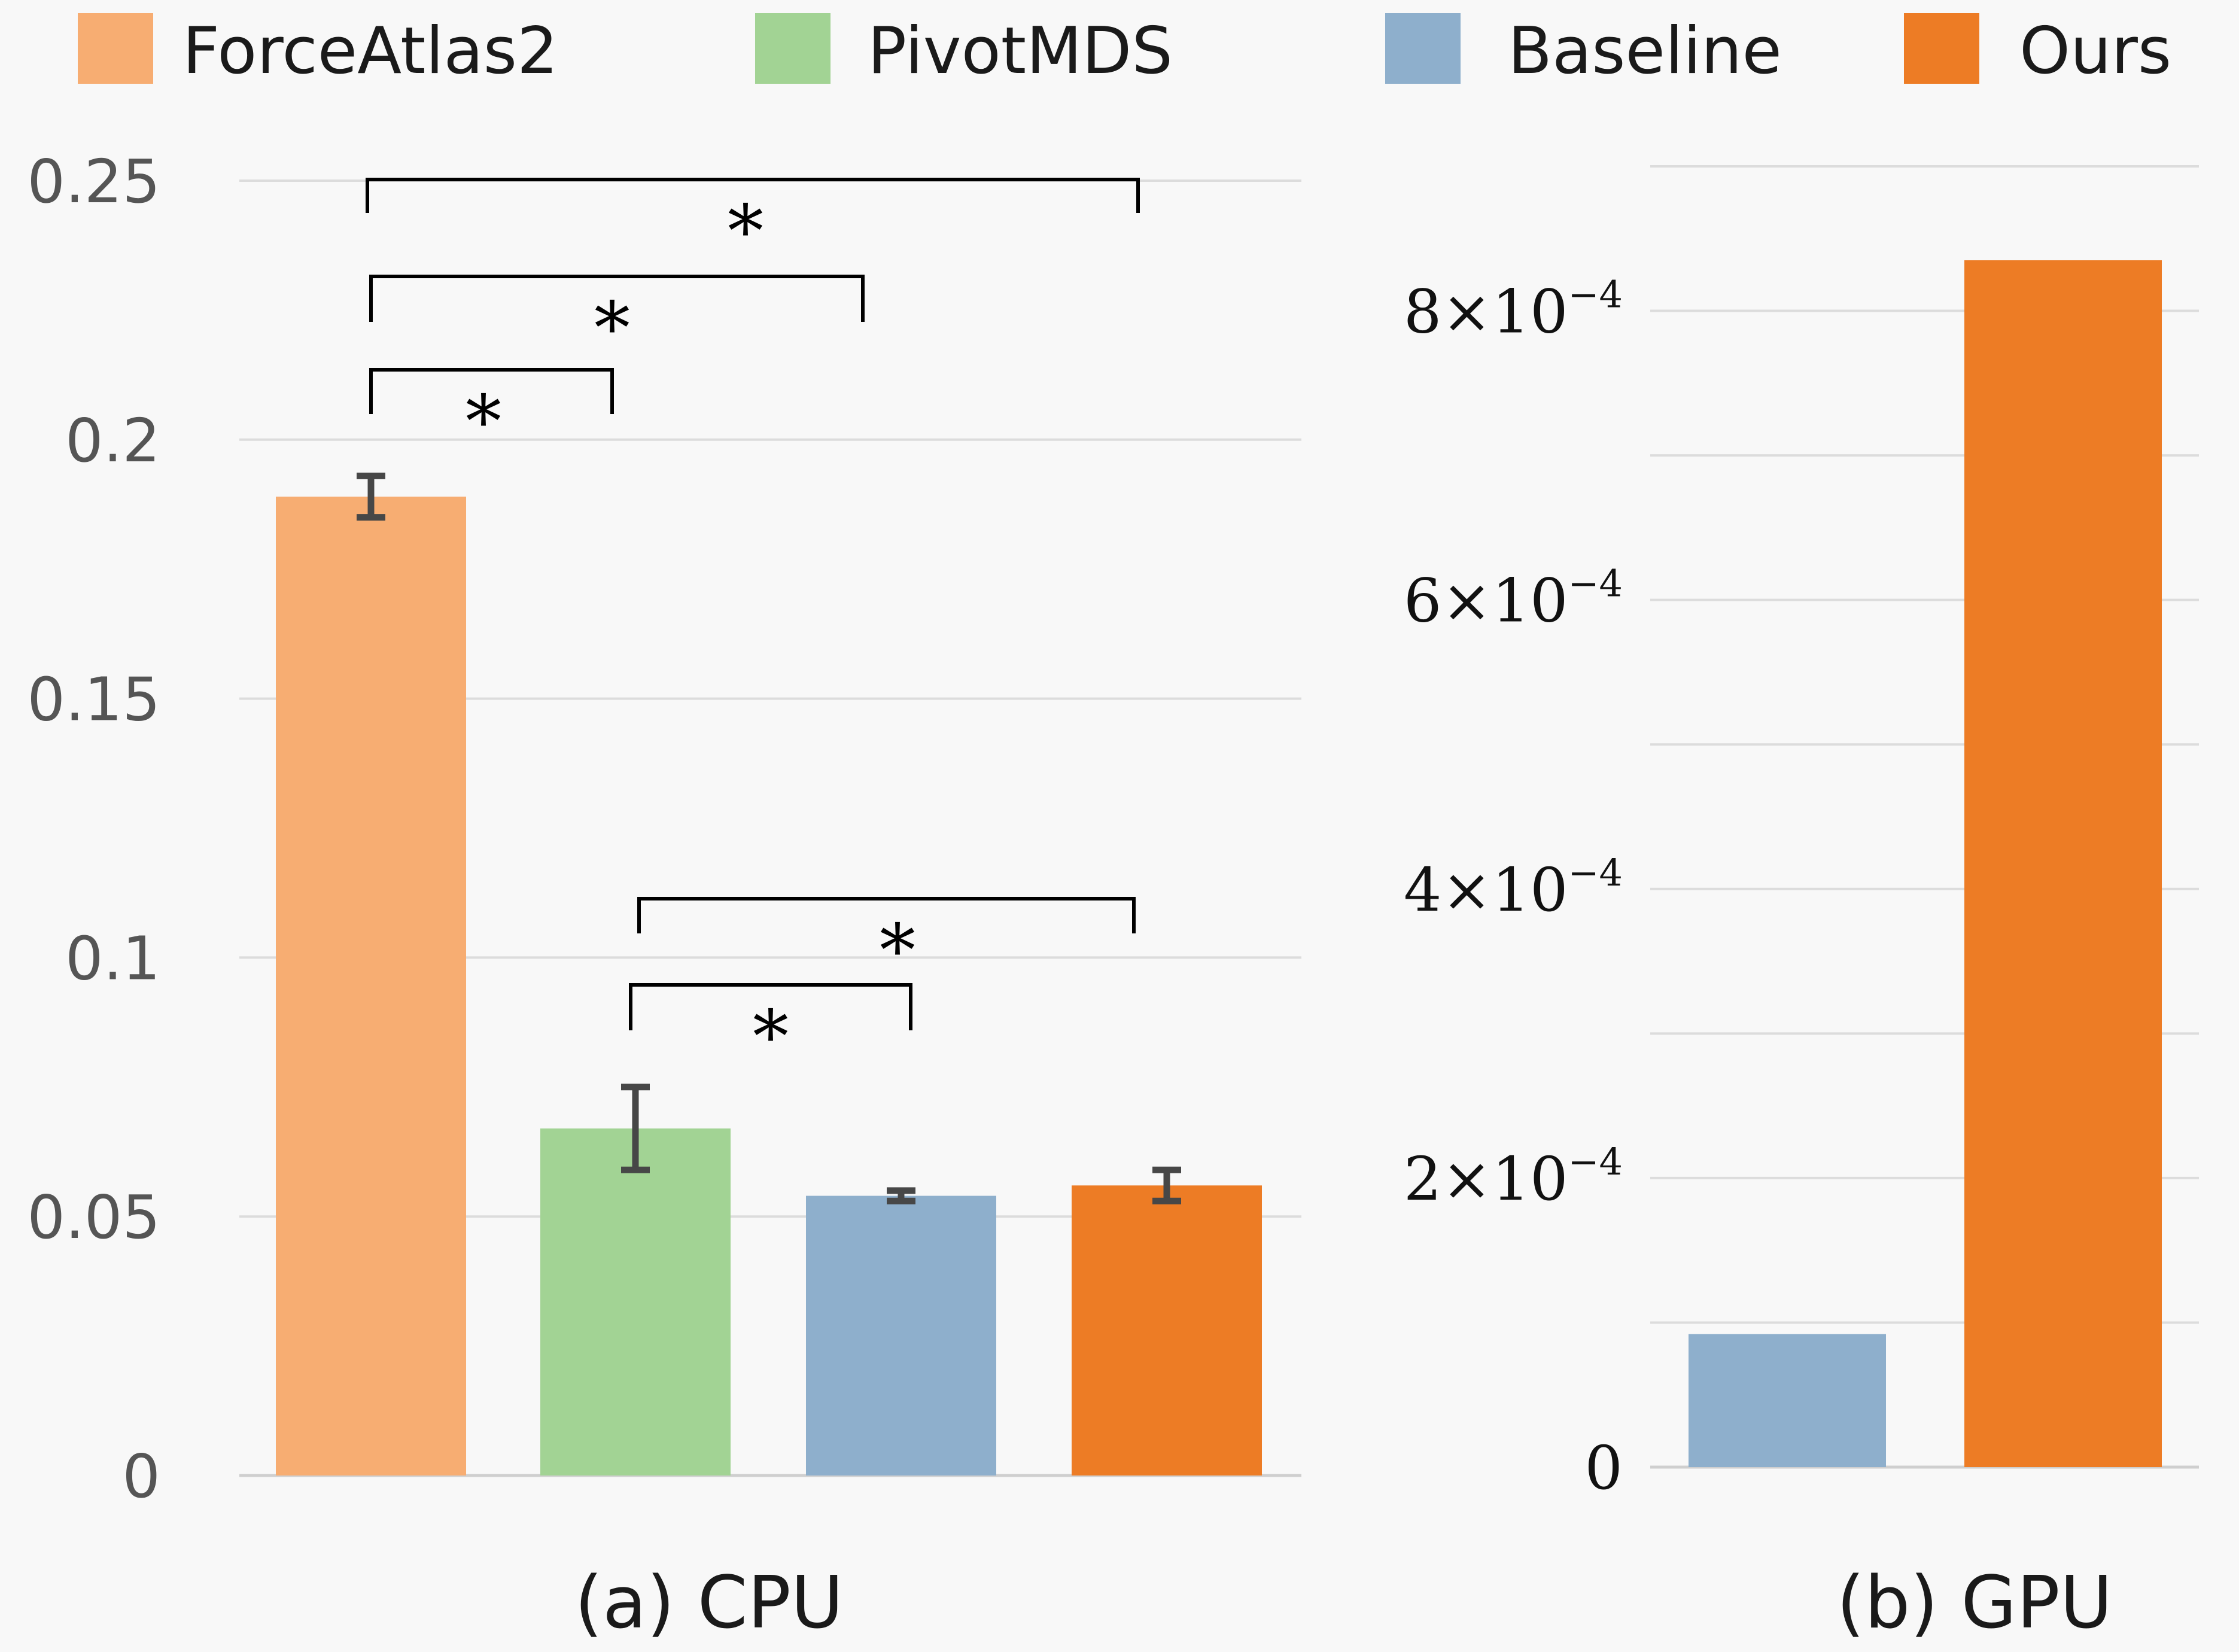 This screenshot has height=1652, width=2239. I want to click on significance-bracket-pivotmds-ours: *, so click(887, 945).